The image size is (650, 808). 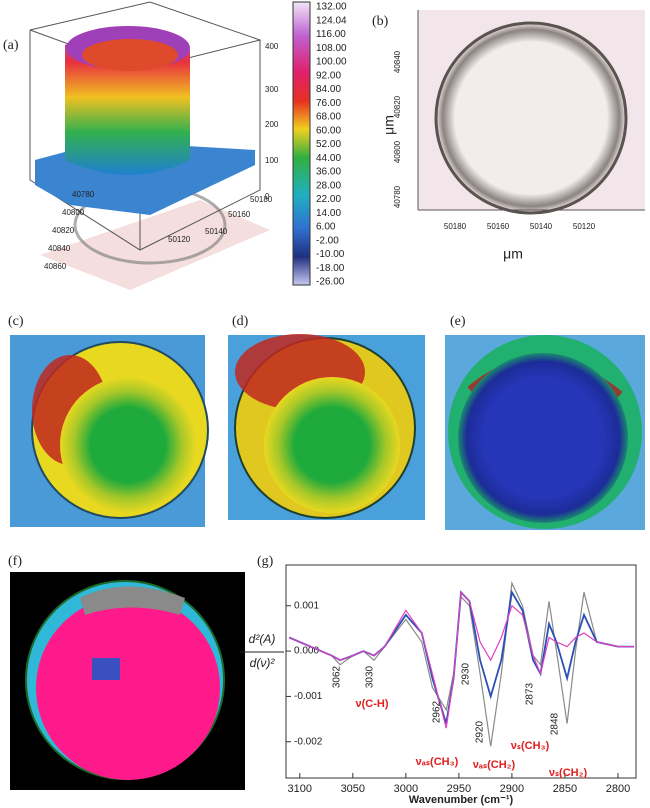 What do you see at coordinates (155, 245) in the screenshot?
I see `floor` at bounding box center [155, 245].